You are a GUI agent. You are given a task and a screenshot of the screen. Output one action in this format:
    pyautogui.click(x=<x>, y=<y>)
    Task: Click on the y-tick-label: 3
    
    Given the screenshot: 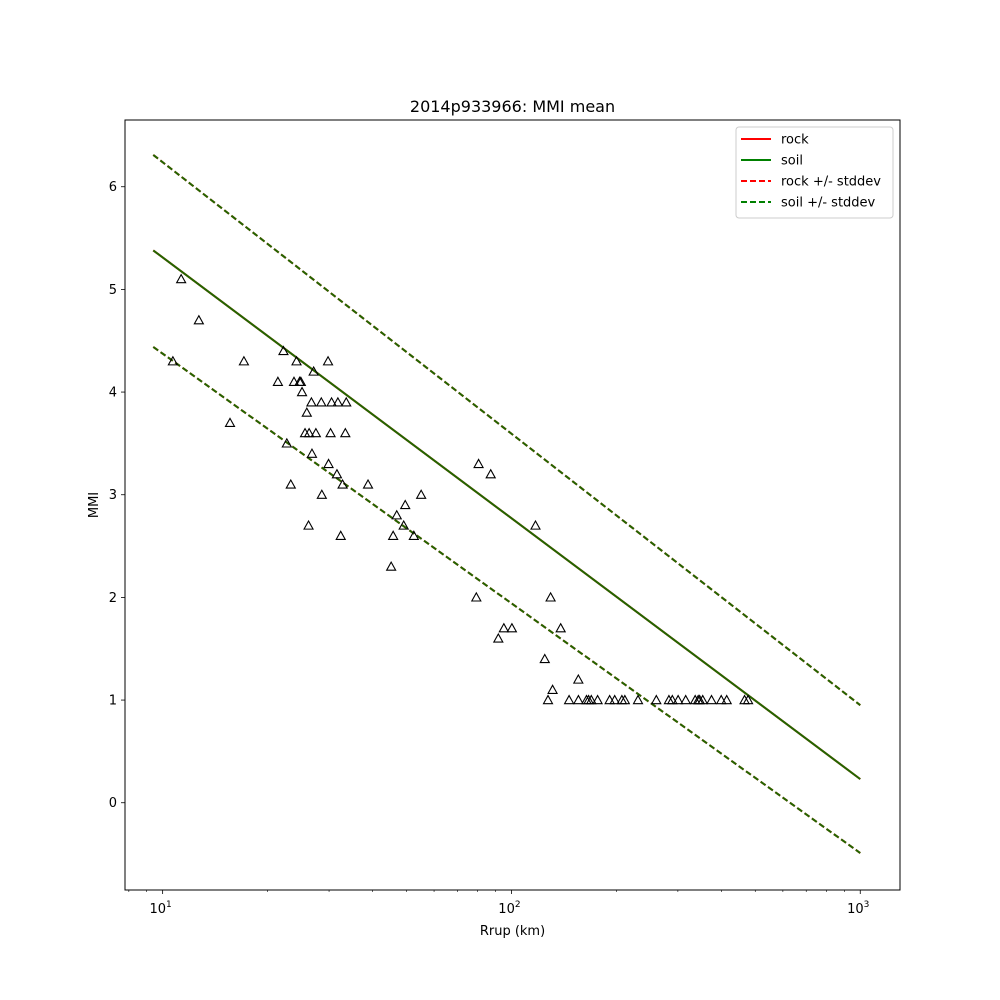 What is the action you would take?
    pyautogui.click(x=113, y=495)
    